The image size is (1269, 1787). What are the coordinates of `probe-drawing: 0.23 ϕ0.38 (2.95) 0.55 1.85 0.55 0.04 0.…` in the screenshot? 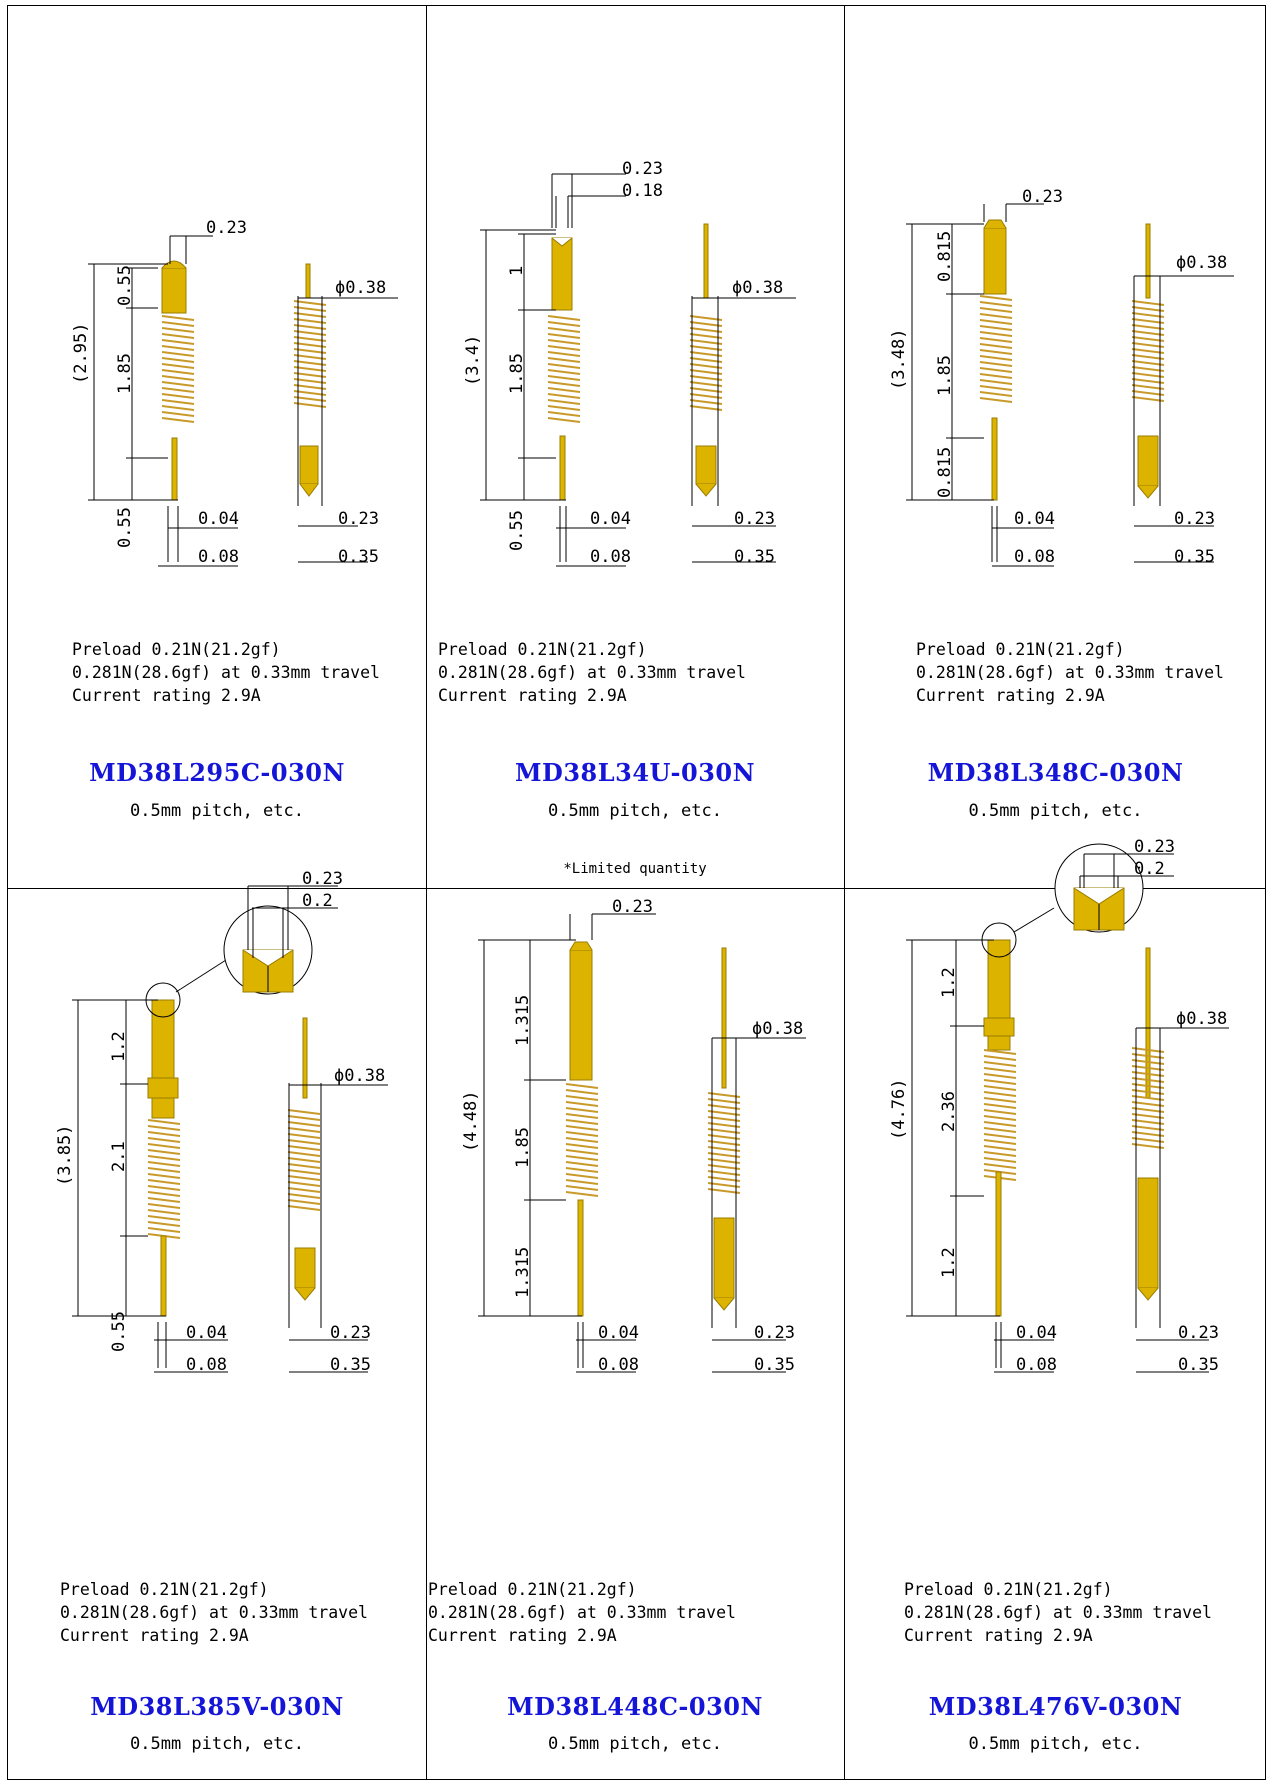 It's located at (234, 392).